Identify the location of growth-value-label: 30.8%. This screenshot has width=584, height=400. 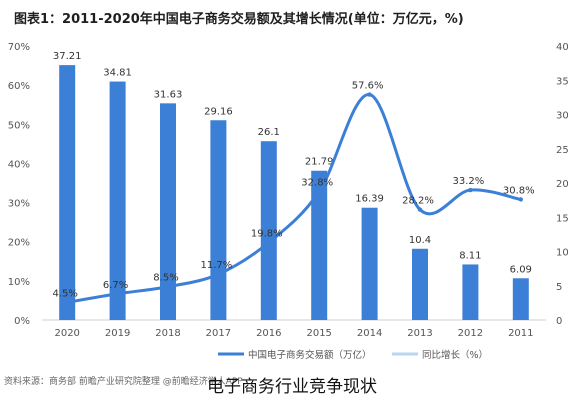
(519, 190).